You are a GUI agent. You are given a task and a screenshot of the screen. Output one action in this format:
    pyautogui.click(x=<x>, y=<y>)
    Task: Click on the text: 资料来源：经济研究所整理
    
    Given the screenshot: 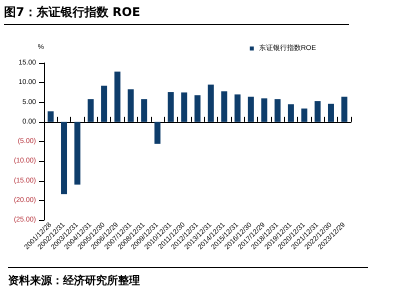 What is the action you would take?
    pyautogui.click(x=74, y=280)
    